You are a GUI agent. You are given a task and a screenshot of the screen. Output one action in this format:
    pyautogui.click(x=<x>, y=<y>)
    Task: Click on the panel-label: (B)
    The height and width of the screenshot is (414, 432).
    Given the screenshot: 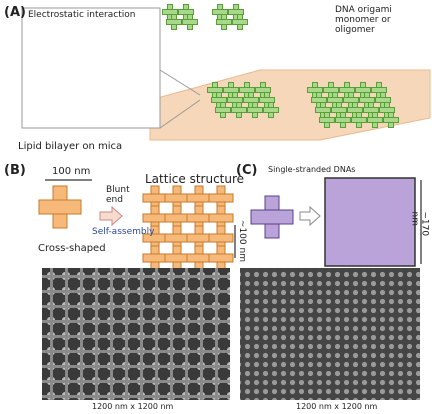 What is the action you would take?
    pyautogui.click(x=15, y=170)
    